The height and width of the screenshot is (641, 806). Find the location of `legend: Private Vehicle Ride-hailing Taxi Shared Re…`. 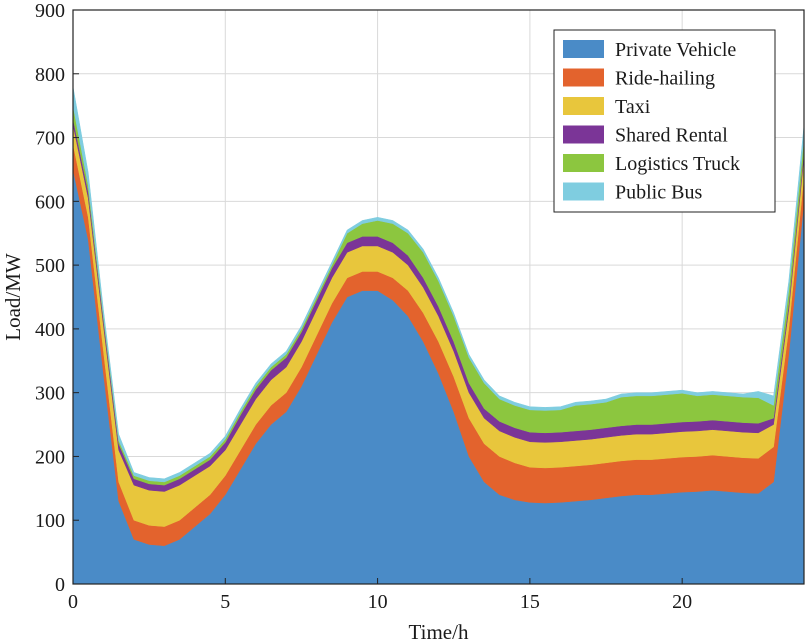

legend: Private Vehicle Ride-hailing Taxi Shared Re… is located at coordinates (664, 121).